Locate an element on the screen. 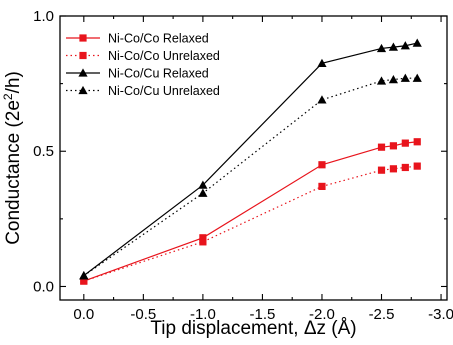  legend-entry-4: Ni-Co/Cu Unrelaxed is located at coordinates (143, 91).